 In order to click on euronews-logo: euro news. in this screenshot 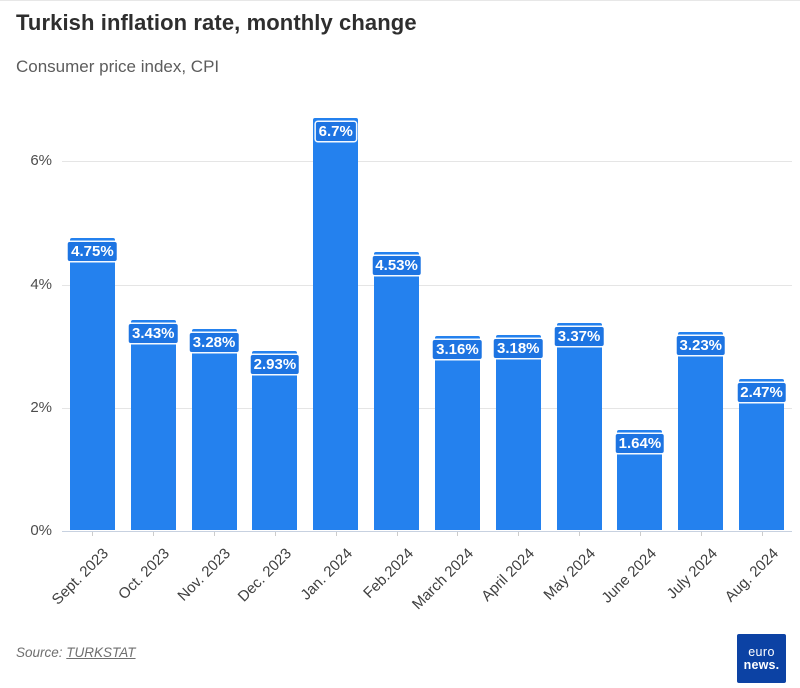, I will do `click(761, 658)`.